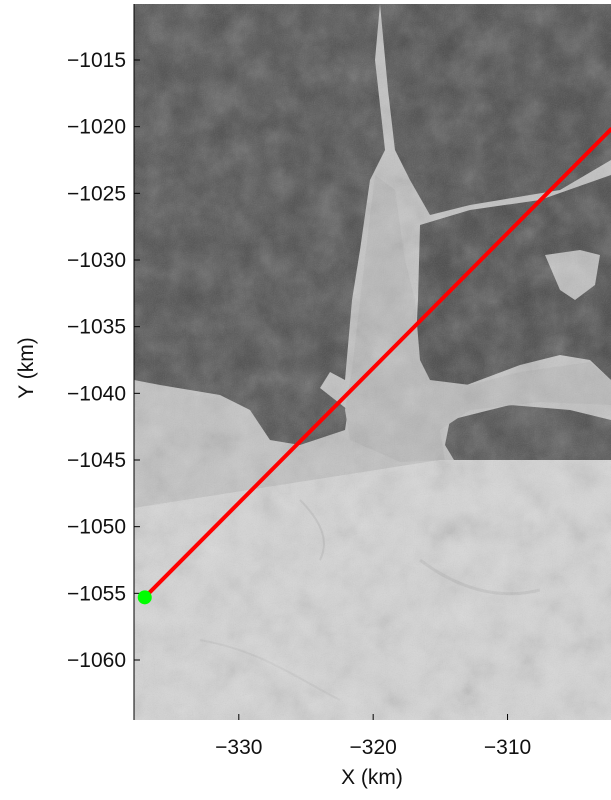 The height and width of the screenshot is (800, 611). Describe the element at coordinates (96, 60) in the screenshot. I see `y-tick-label: −1015` at that location.